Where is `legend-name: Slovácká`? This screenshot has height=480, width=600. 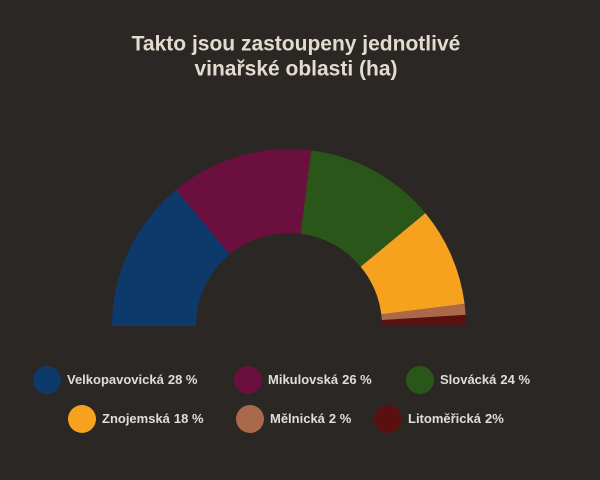 legend-name: Slovácká is located at coordinates (468, 379).